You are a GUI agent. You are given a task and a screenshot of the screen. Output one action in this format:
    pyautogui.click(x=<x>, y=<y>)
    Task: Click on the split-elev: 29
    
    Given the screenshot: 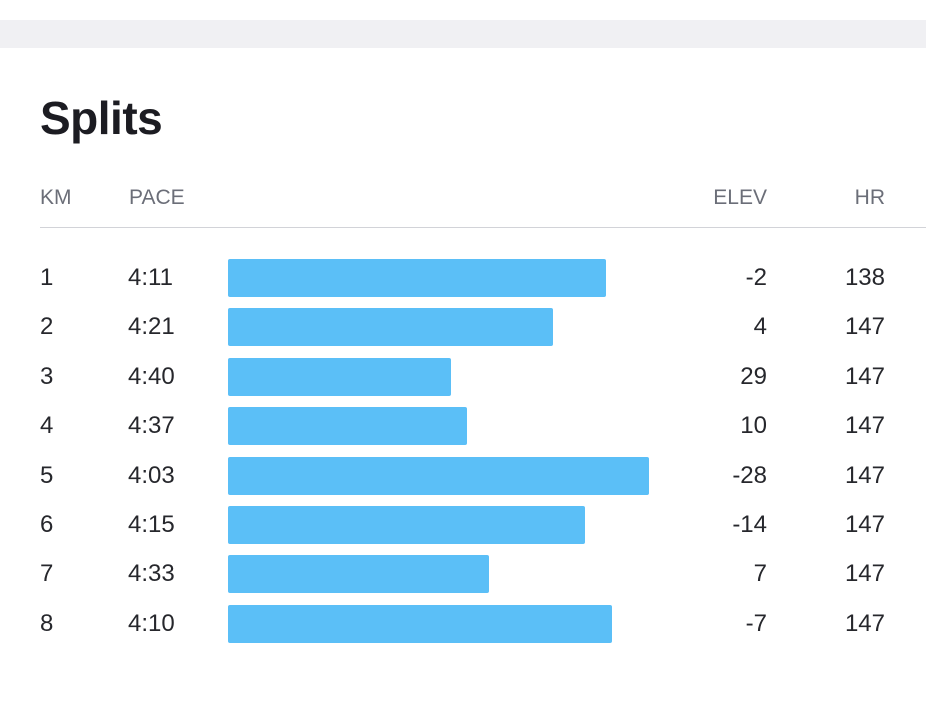 What is the action you would take?
    pyautogui.click(x=753, y=376)
    